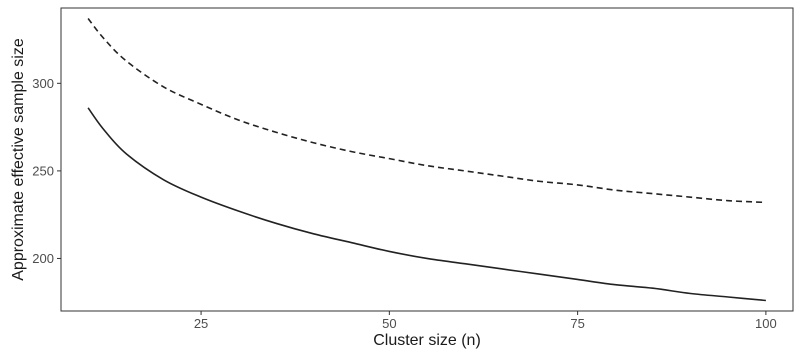 This screenshot has height=350, width=799. Describe the element at coordinates (485, 321) in the screenshot. I see `x-axis: 25 50 75 100` at that location.